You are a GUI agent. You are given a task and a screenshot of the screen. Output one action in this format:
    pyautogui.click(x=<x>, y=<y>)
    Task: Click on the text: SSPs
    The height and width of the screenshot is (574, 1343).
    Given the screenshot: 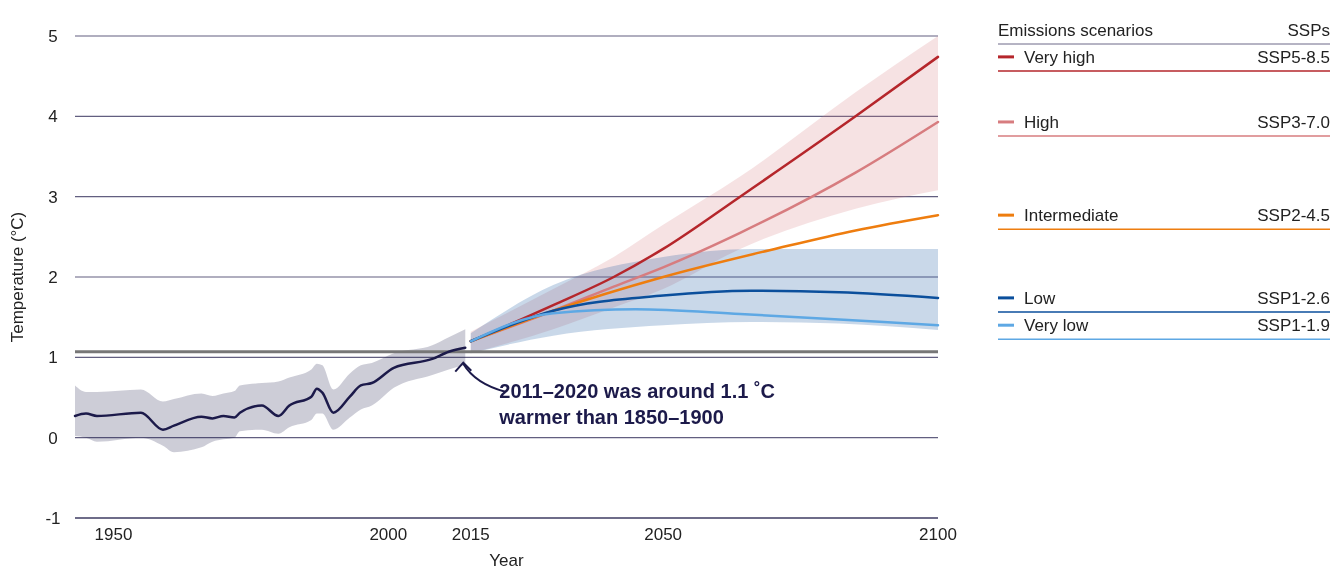 What is the action you would take?
    pyautogui.click(x=1308, y=30)
    